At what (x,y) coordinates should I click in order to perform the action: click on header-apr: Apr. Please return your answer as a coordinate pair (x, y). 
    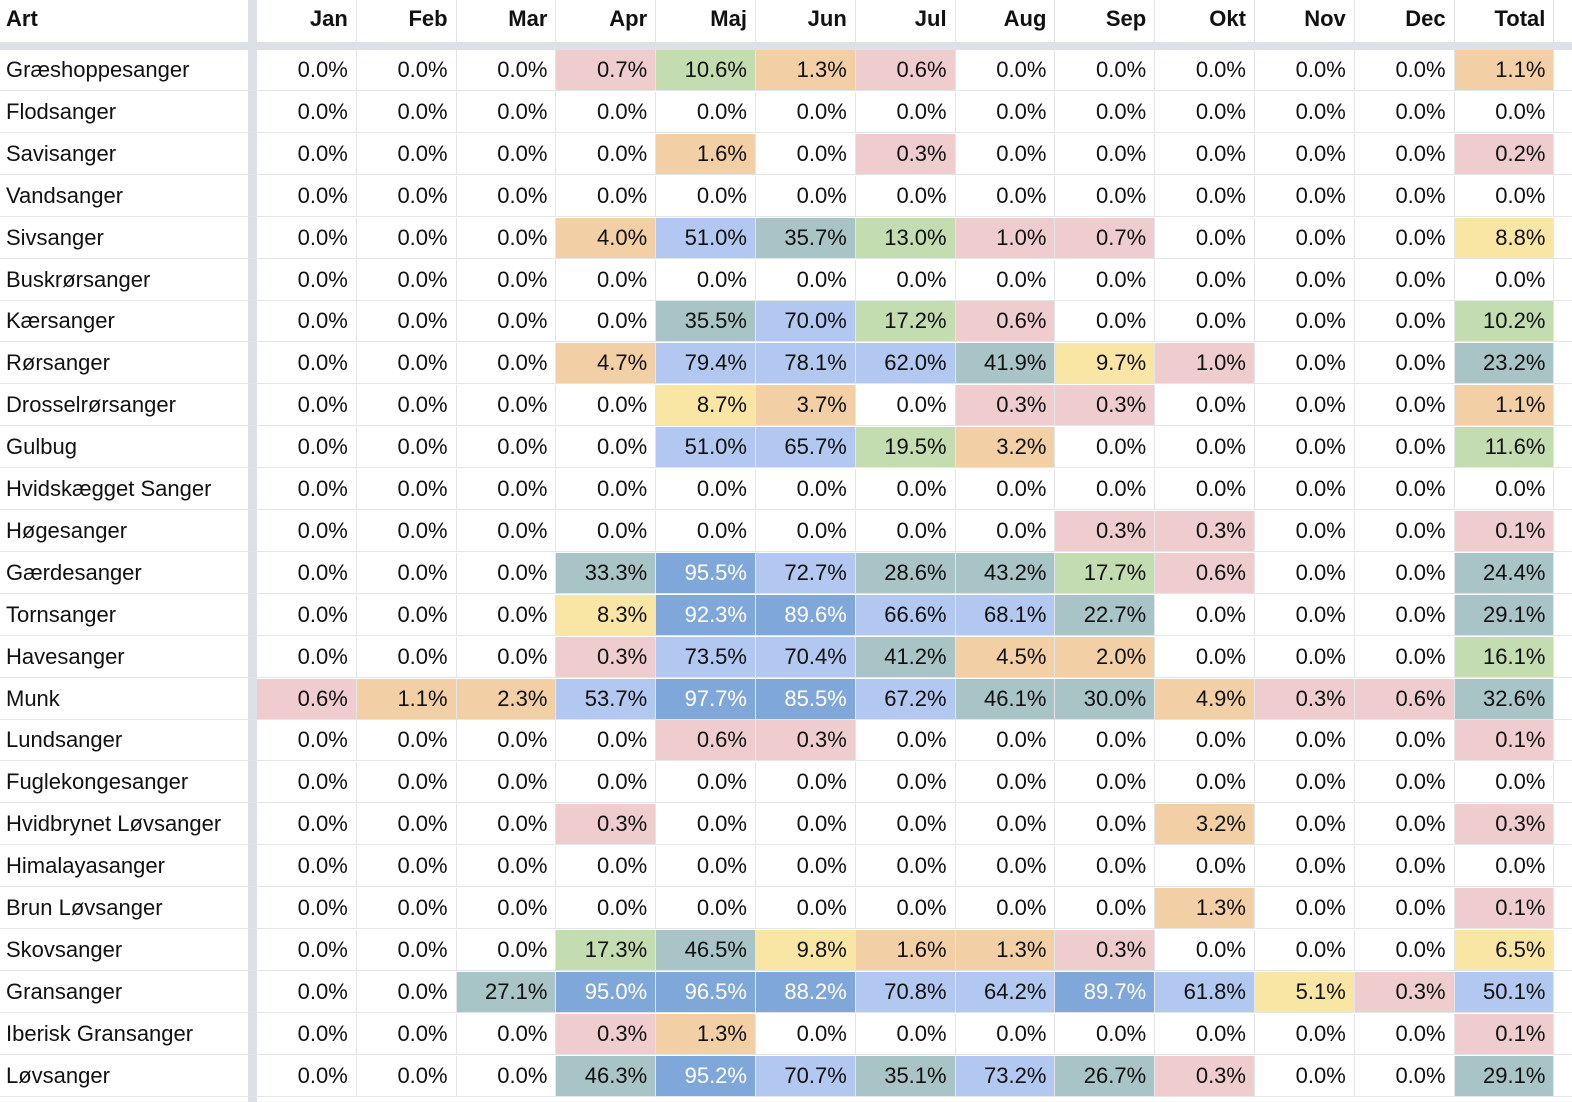
    Looking at the image, I should click on (606, 21).